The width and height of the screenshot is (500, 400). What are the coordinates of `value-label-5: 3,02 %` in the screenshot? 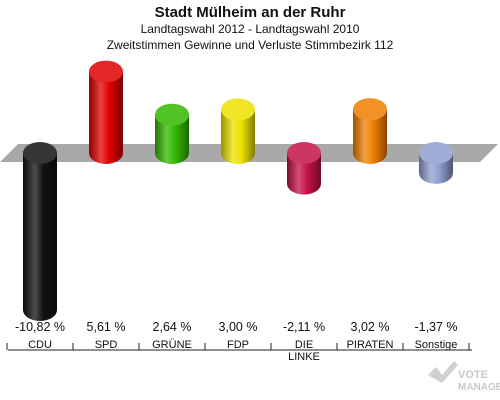 It's located at (370, 327).